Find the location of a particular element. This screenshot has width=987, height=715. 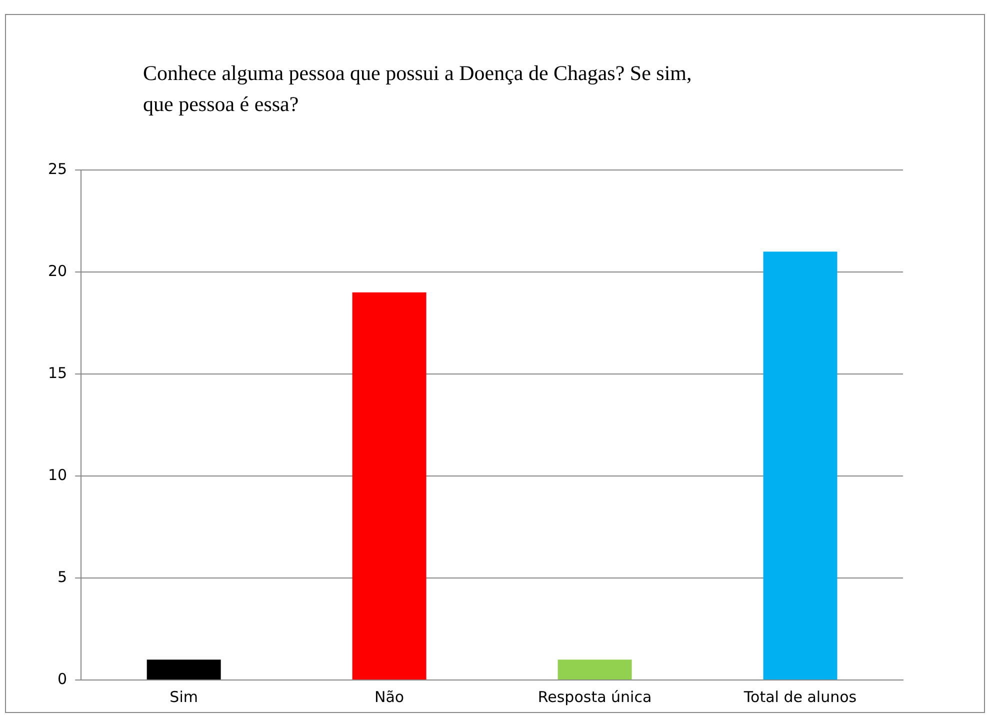

x-tick-label: Não is located at coordinates (389, 697).